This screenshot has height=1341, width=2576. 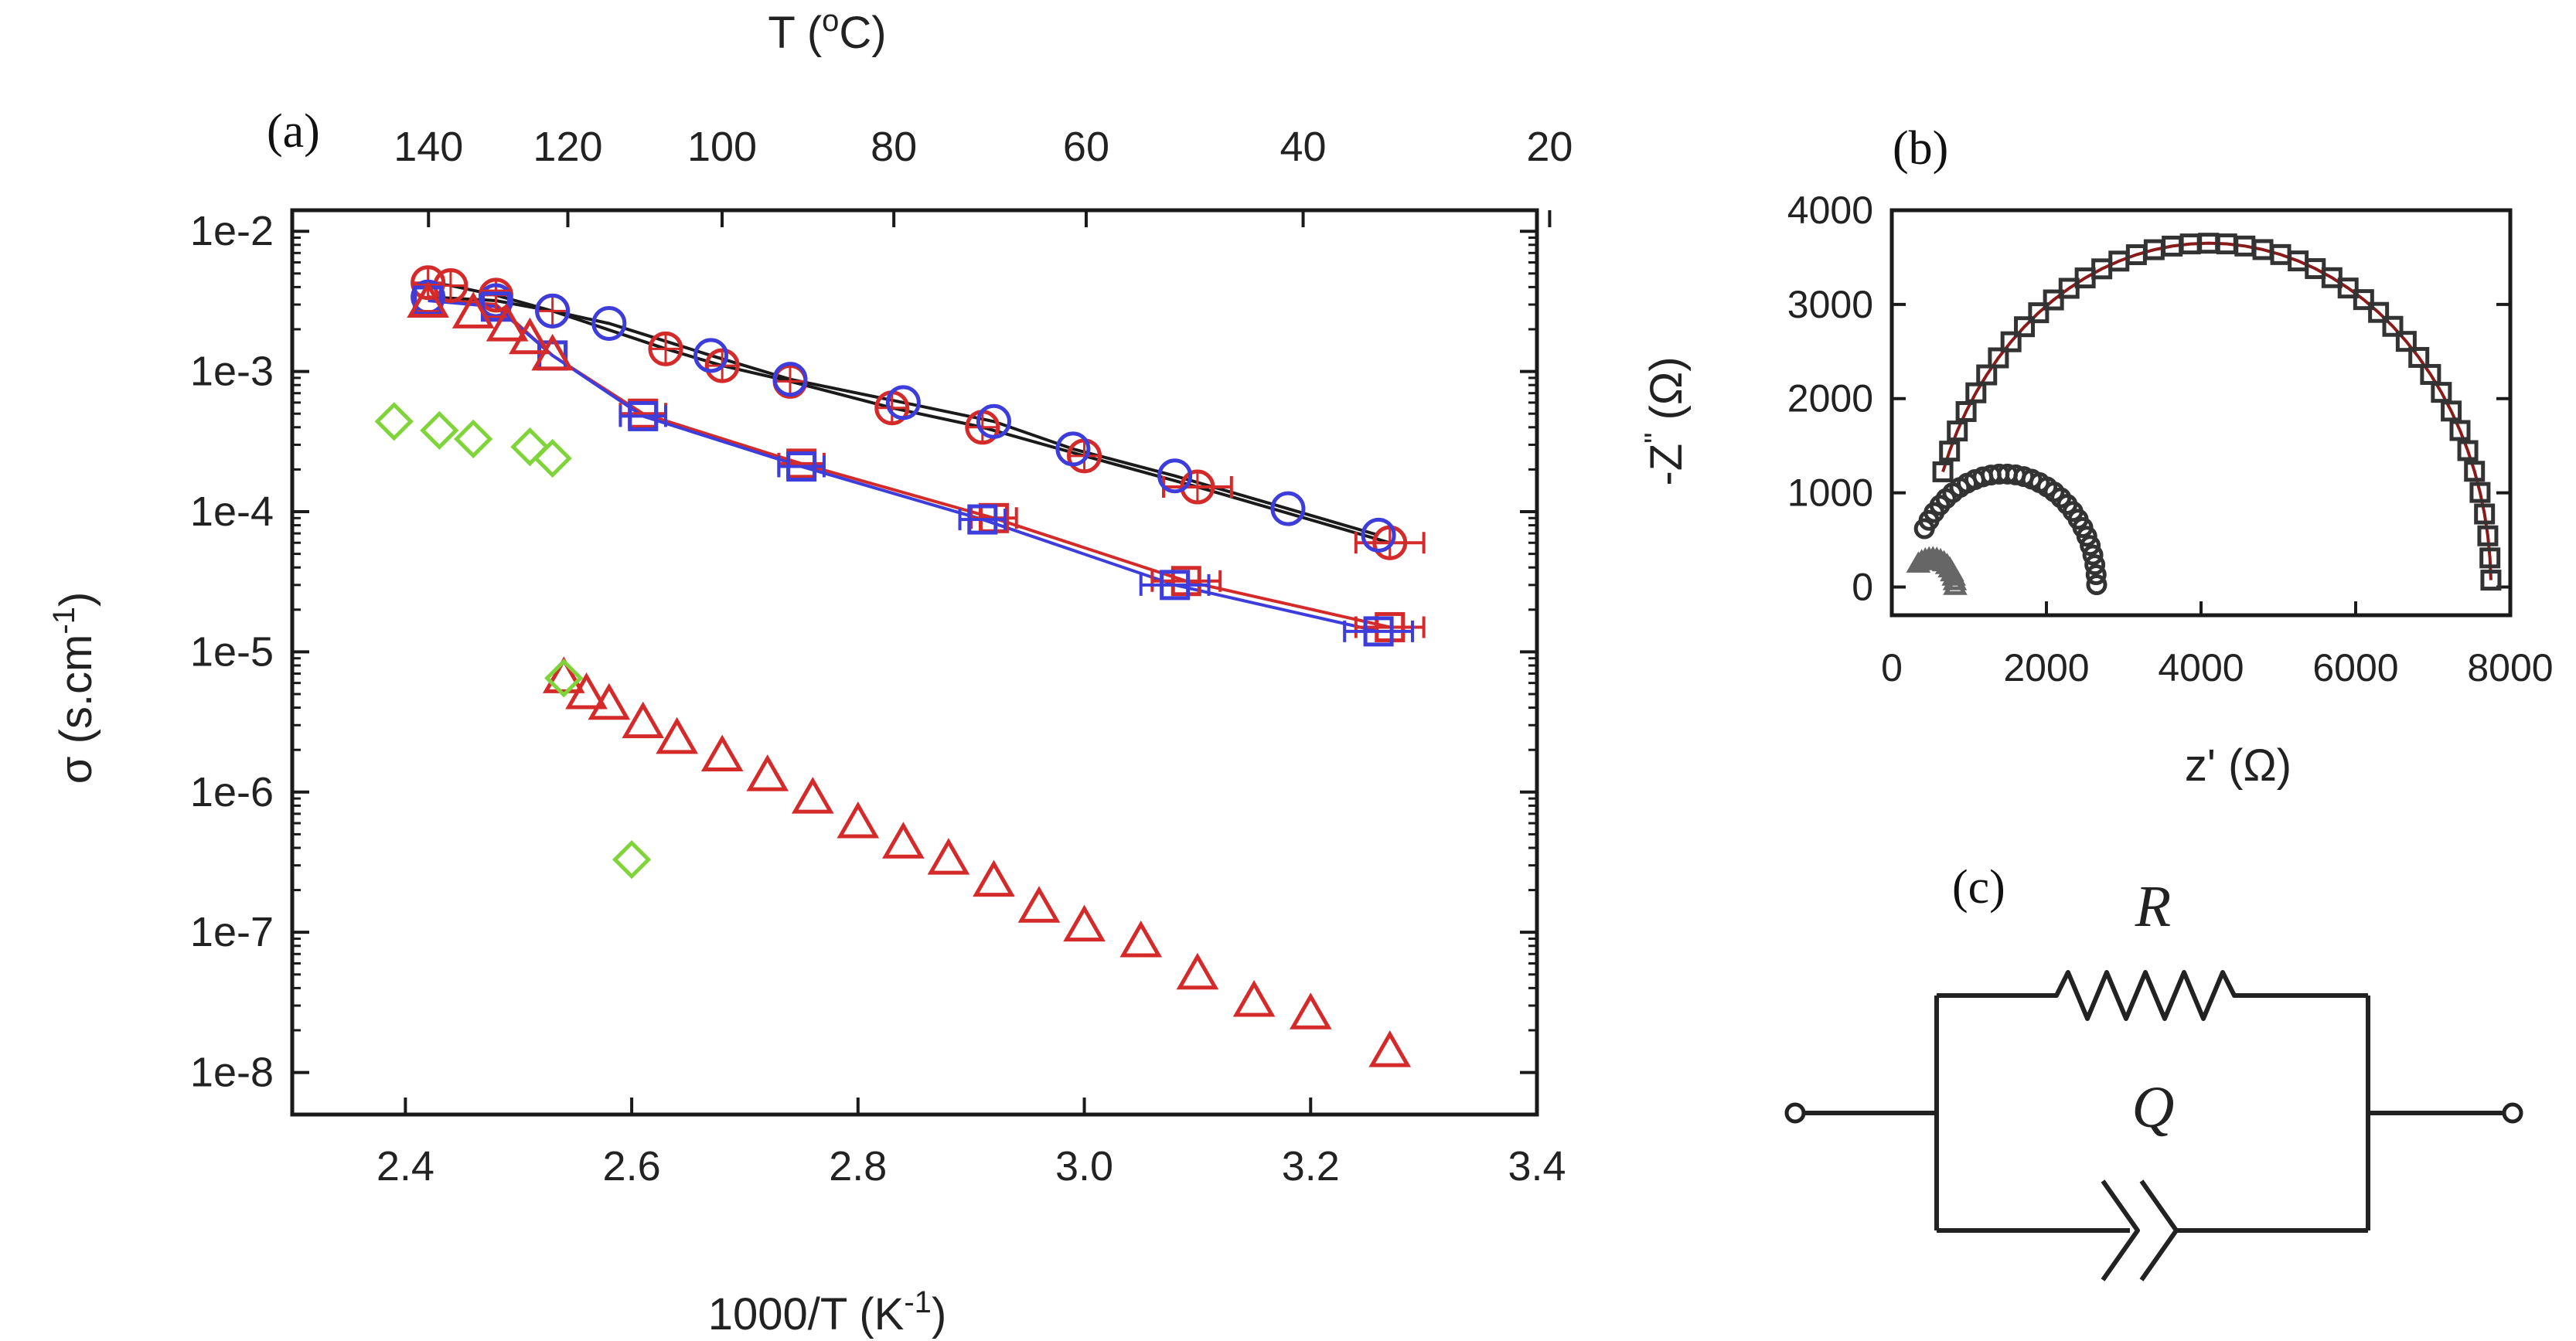 I want to click on top-tick-label: 80, so click(x=894, y=147).